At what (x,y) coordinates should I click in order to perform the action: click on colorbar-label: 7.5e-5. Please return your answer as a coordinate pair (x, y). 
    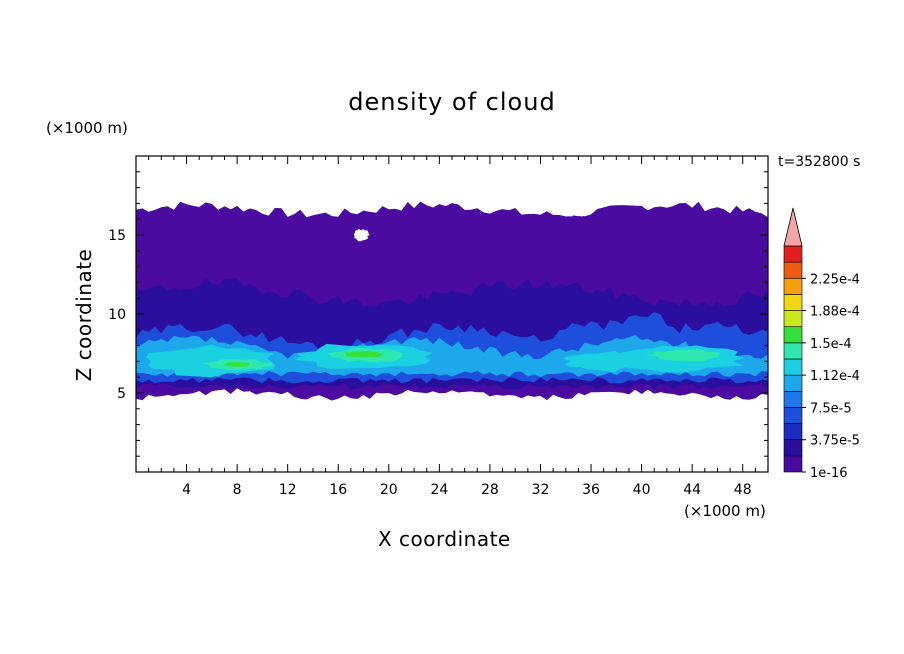
    Looking at the image, I should click on (831, 408).